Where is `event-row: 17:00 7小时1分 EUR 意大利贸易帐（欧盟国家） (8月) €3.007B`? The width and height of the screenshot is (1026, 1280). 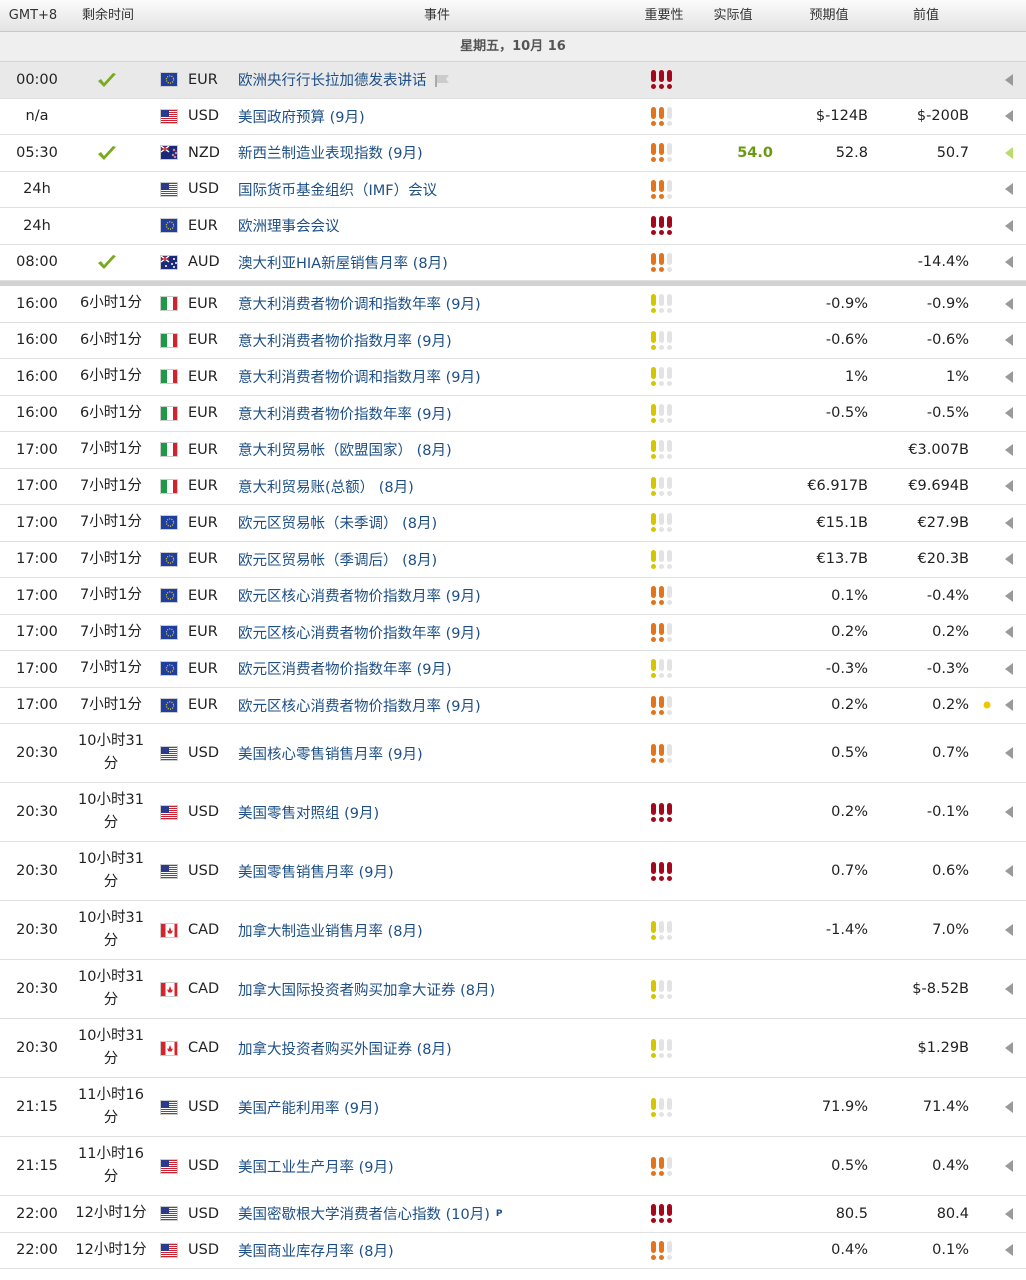 event-row: 17:00 7小时1分 EUR 意大利贸易帐（欧盟国家） (8月) €3.007B is located at coordinates (513, 450).